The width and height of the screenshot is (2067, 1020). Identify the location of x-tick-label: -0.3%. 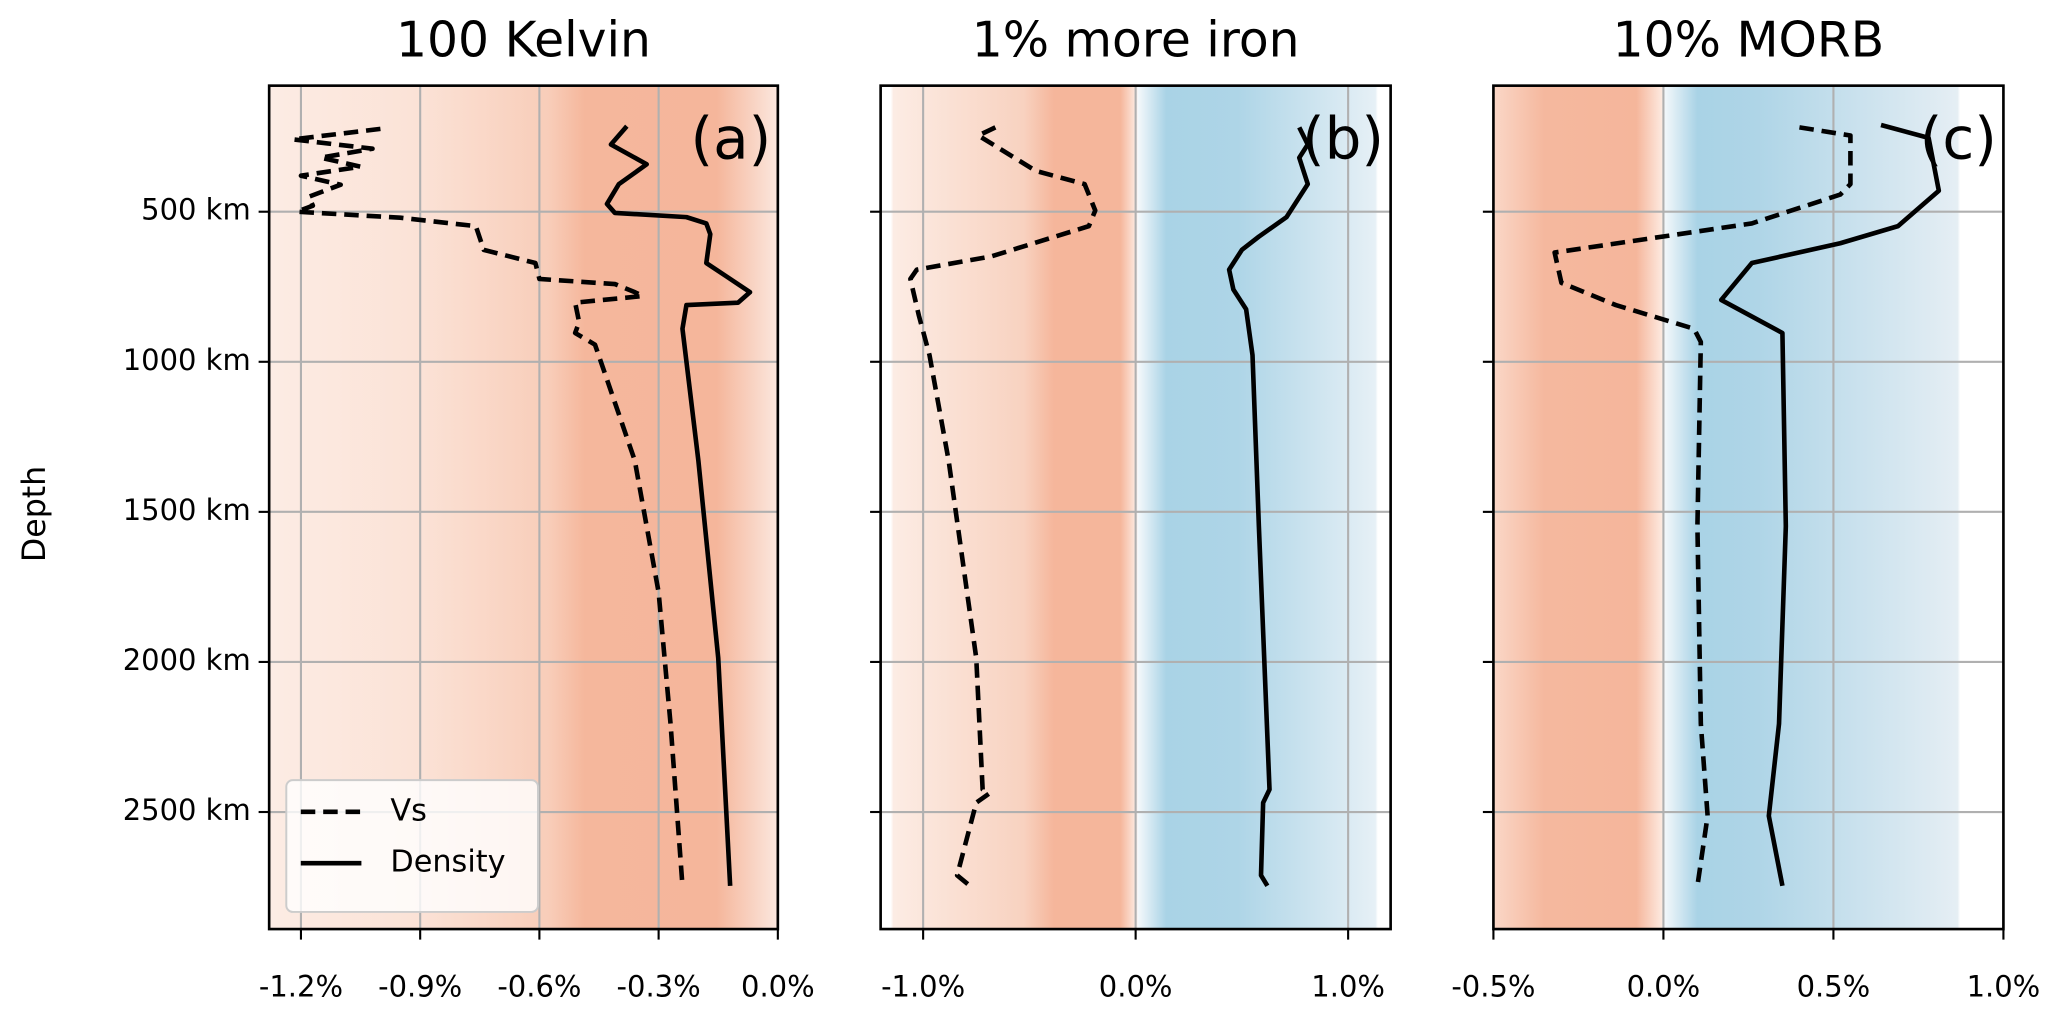
(659, 986).